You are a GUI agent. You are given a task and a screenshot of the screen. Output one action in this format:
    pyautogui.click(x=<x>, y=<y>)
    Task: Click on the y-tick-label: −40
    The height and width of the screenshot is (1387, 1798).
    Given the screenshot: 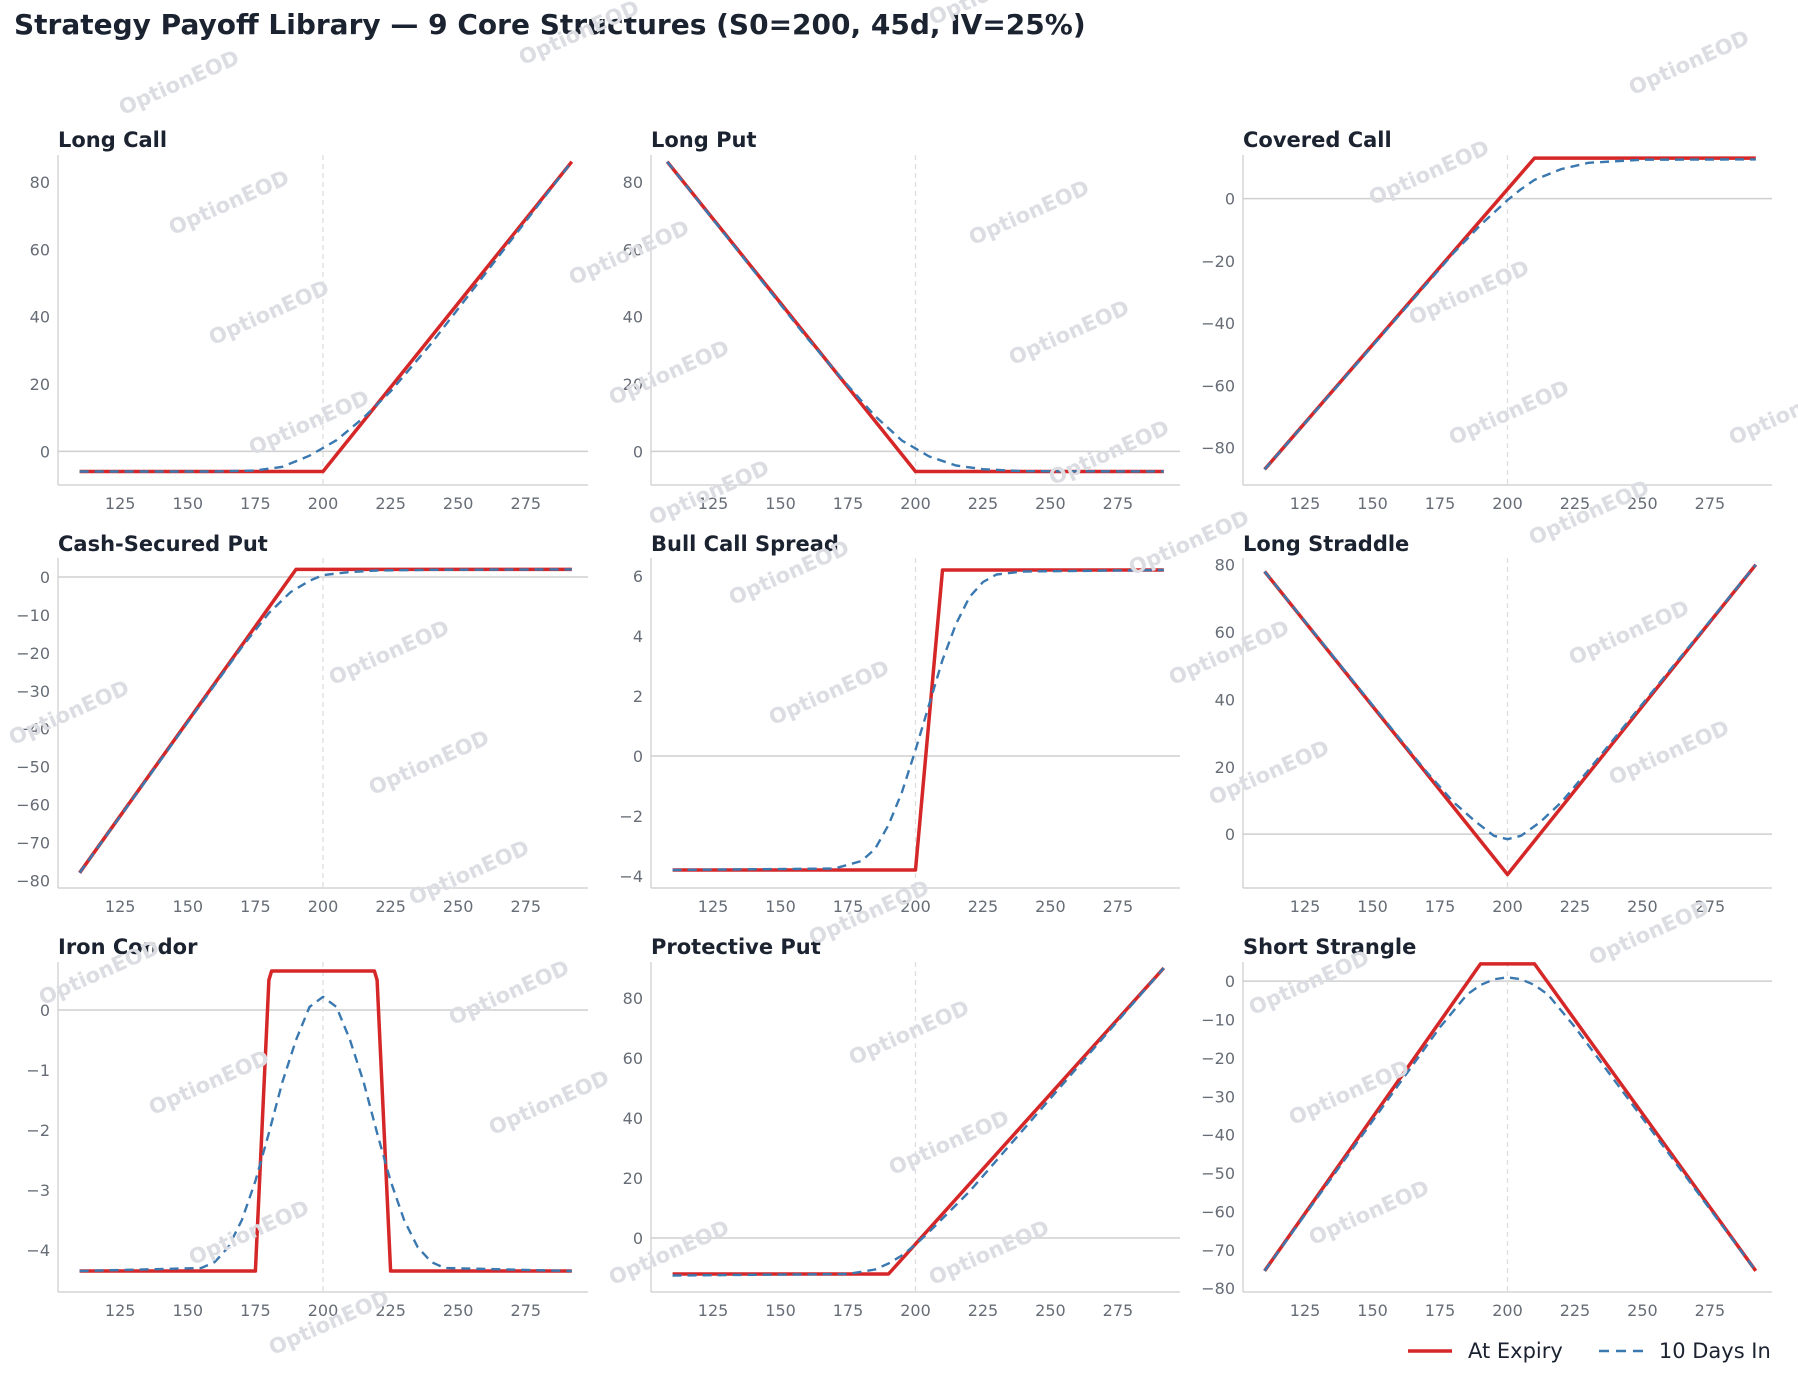 What is the action you would take?
    pyautogui.click(x=33, y=729)
    